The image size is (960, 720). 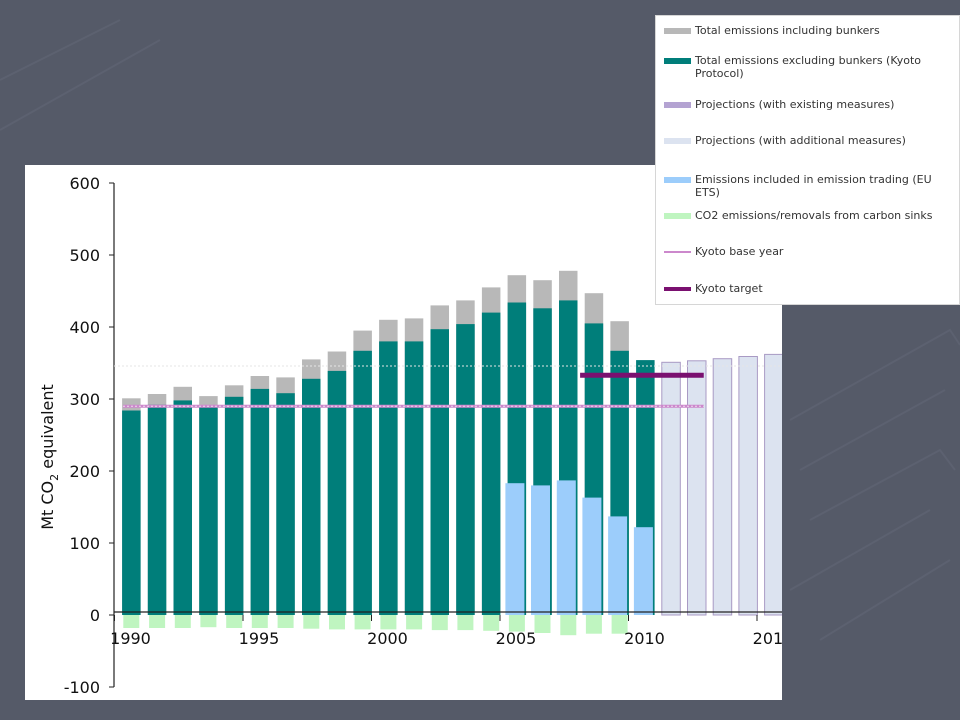 What do you see at coordinates (157, 509) in the screenshot?
I see `total-excl-bar-1991` at bounding box center [157, 509].